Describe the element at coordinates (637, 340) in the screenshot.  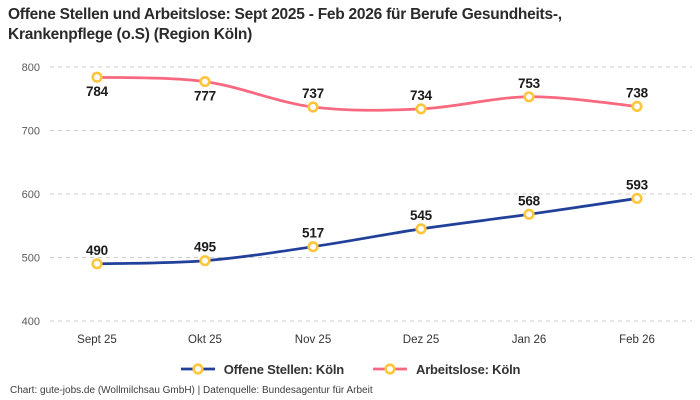
I see `x-label-feb-26: Feb 26` at that location.